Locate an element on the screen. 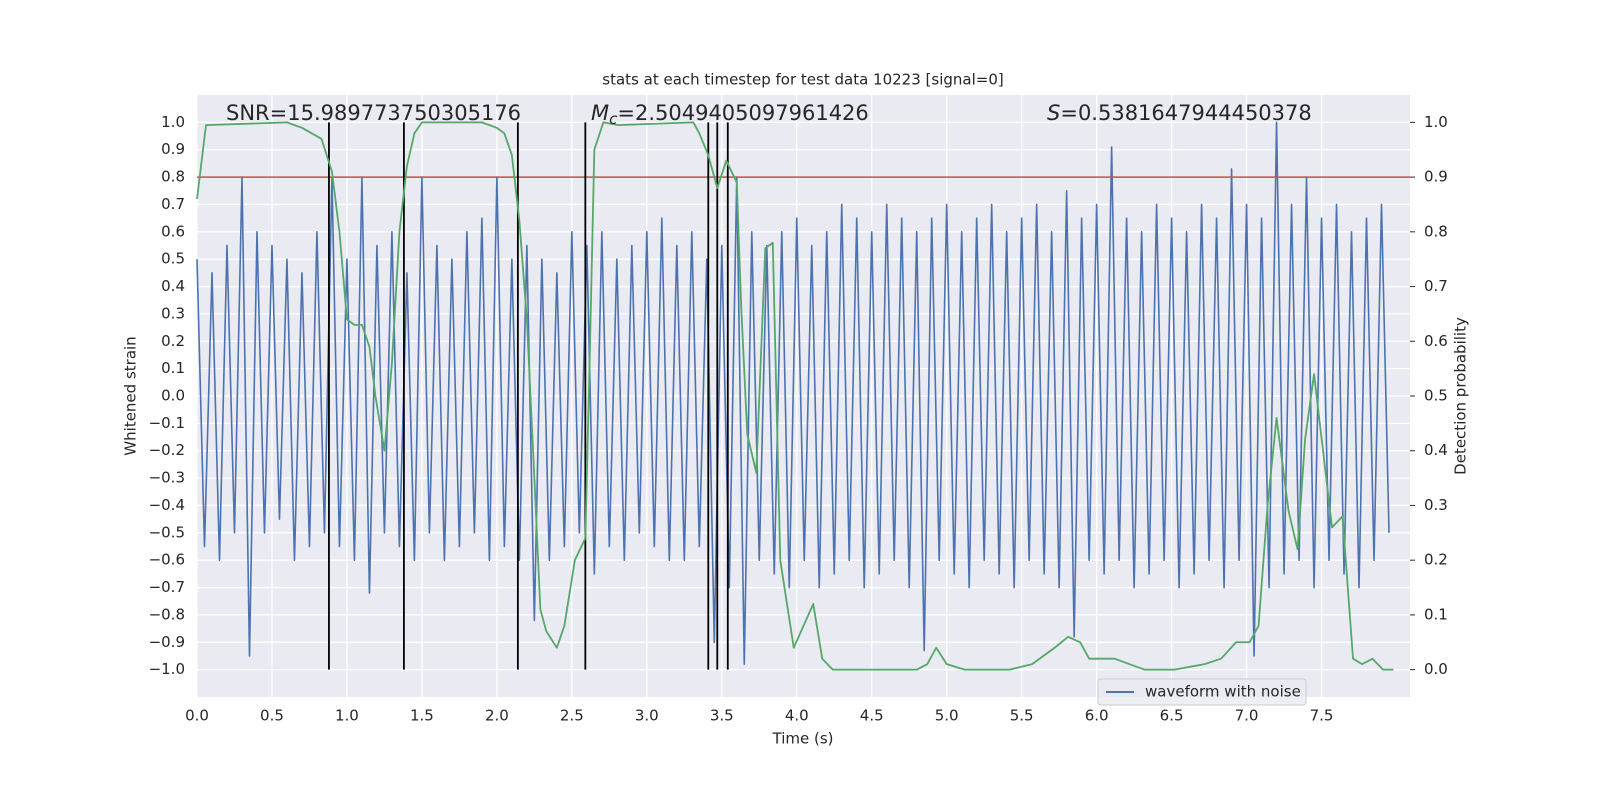 Image resolution: width=1600 pixels, height=800 pixels. y-tick-label: −0.1 is located at coordinates (167, 423).